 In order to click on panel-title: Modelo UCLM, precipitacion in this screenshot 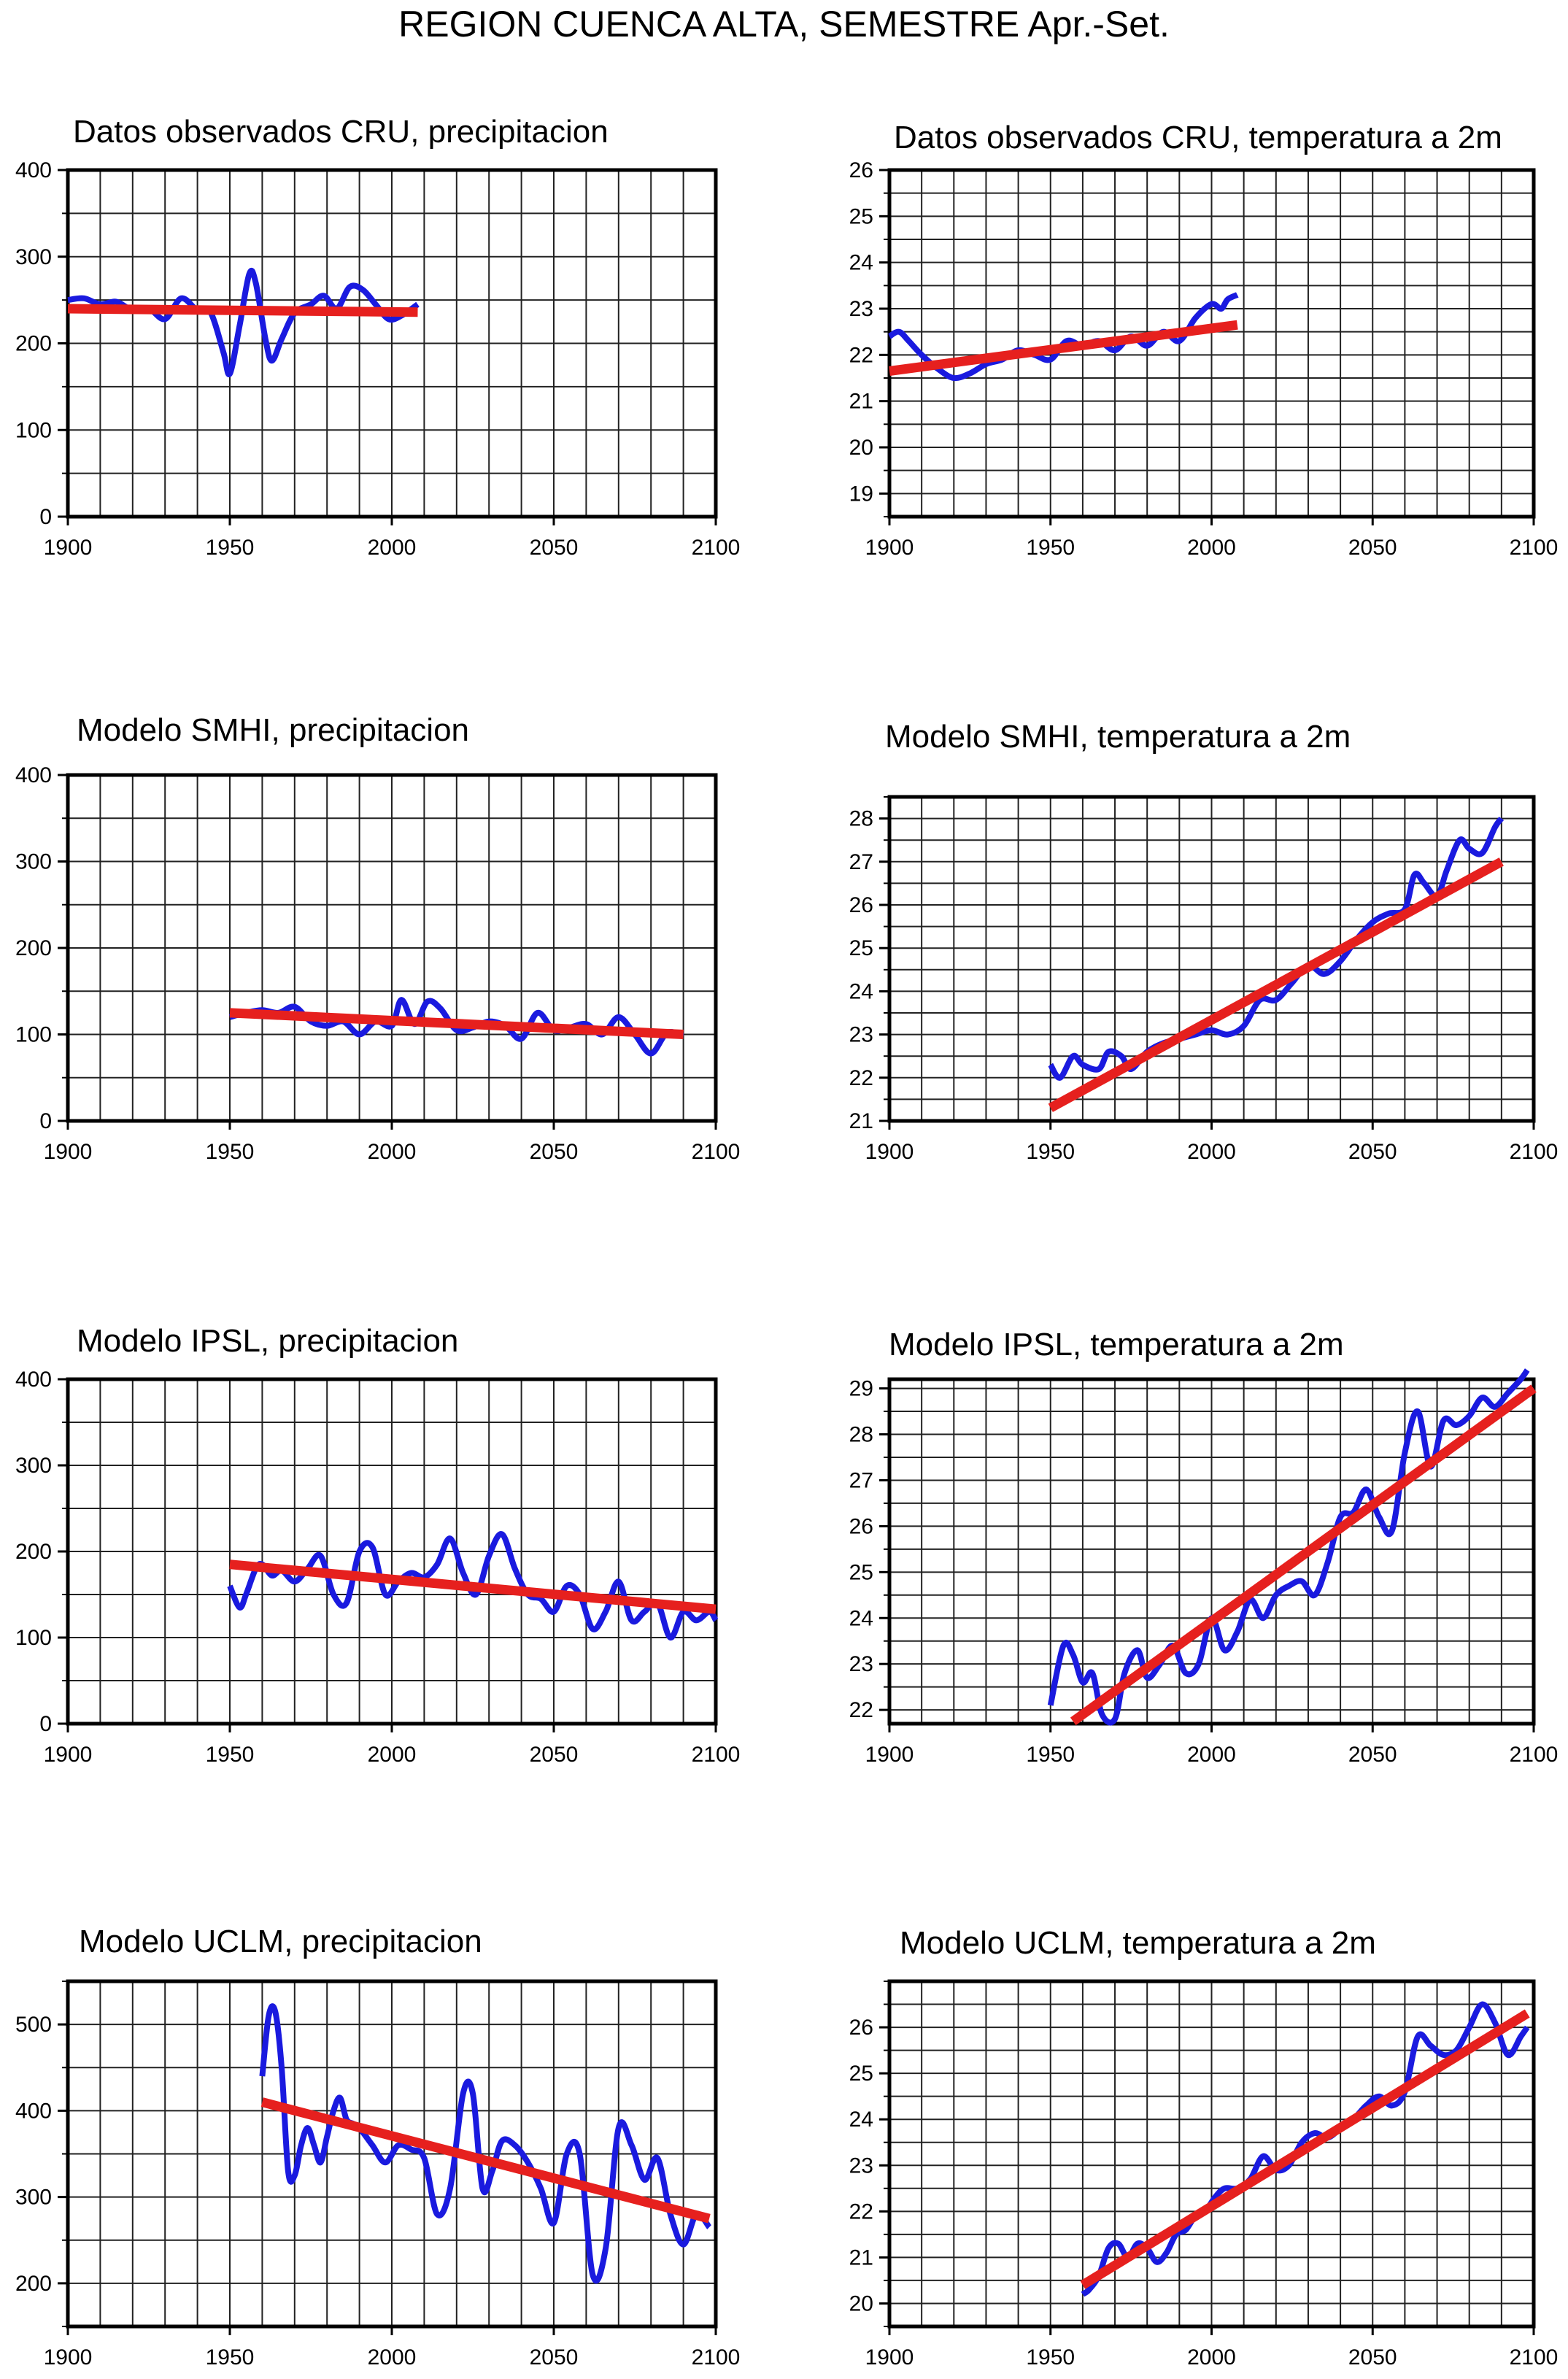, I will do `click(280, 1941)`.